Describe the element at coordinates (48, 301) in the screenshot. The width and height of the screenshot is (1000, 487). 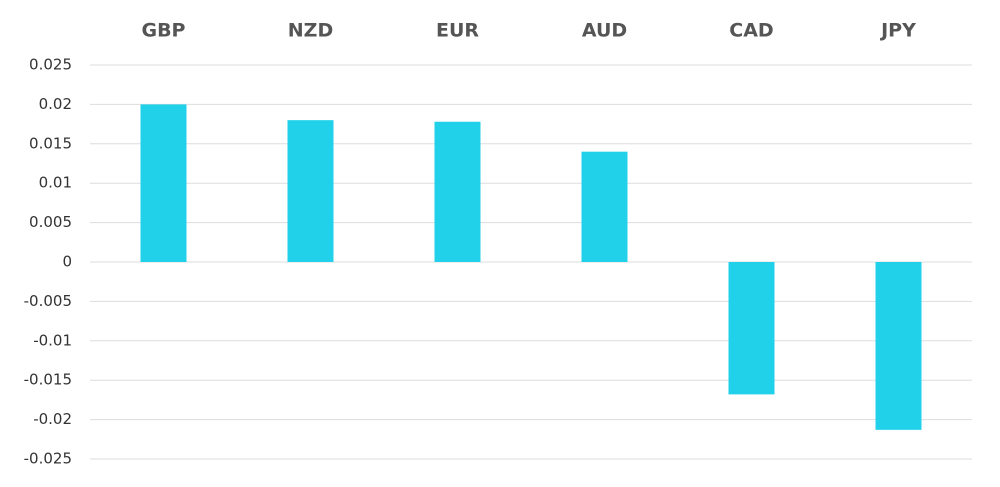
I see `y-tick-label: -0.005` at that location.